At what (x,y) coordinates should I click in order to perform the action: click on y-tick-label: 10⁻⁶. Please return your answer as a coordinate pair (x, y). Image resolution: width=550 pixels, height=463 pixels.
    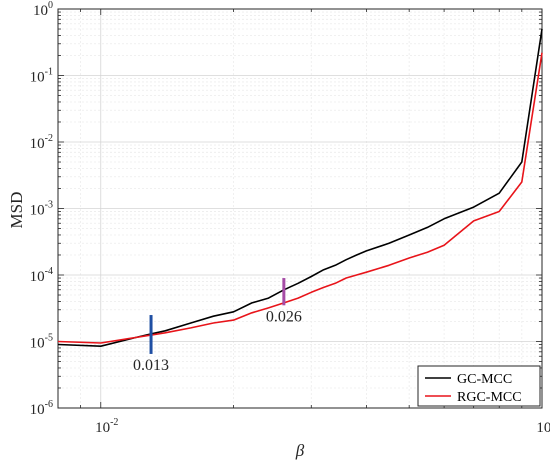
    Looking at the image, I should click on (41, 408).